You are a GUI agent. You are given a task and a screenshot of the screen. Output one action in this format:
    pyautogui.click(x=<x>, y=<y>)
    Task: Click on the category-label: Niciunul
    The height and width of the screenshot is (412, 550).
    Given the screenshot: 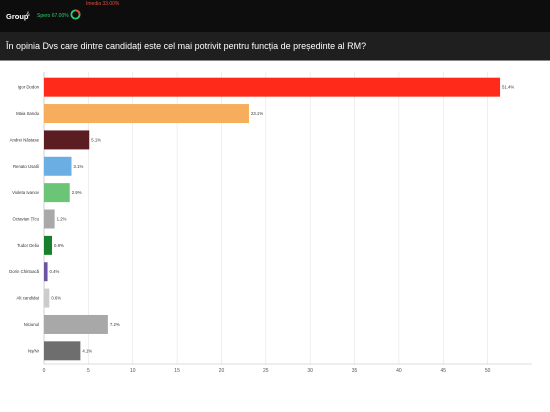 What is the action you would take?
    pyautogui.click(x=31, y=324)
    